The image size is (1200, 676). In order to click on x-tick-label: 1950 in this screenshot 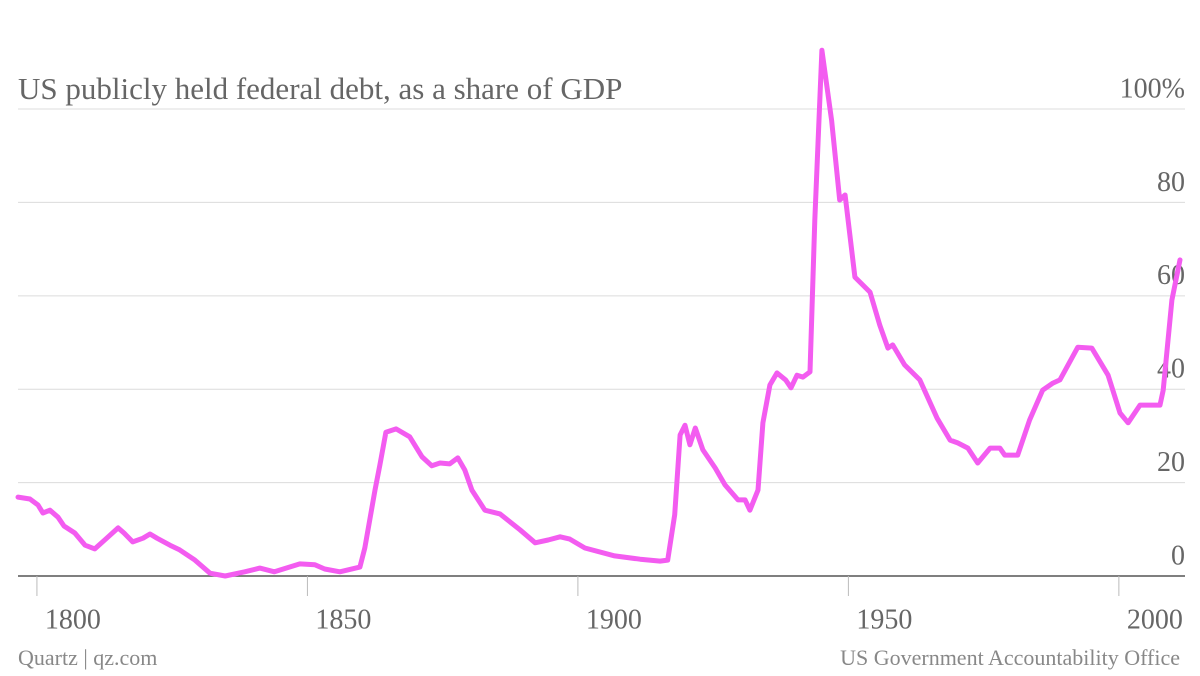, I will do `click(884, 619)`.